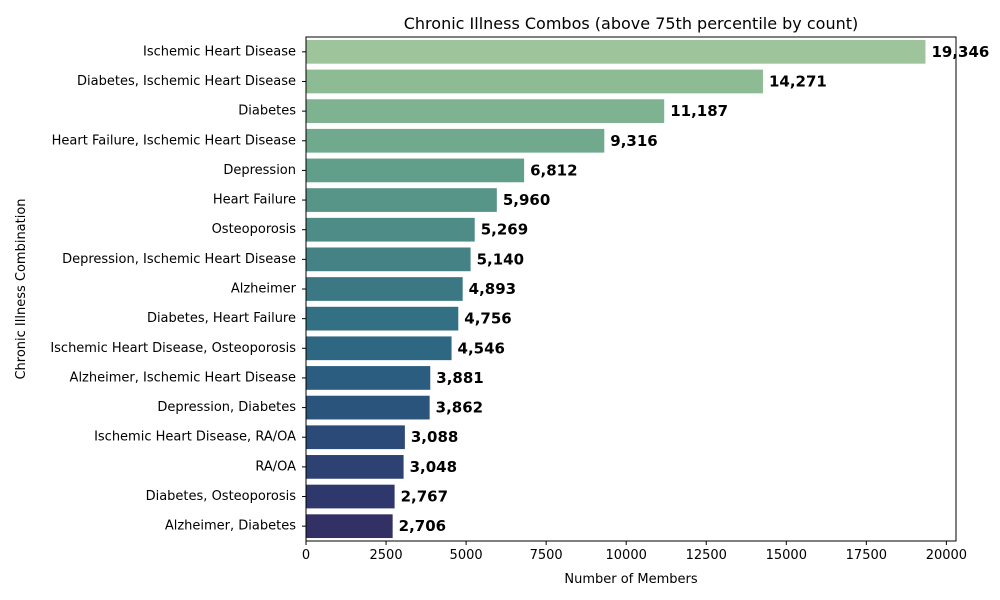 This screenshot has width=1000, height=600. I want to click on y-tick-label: Alzheimer, so click(264, 289).